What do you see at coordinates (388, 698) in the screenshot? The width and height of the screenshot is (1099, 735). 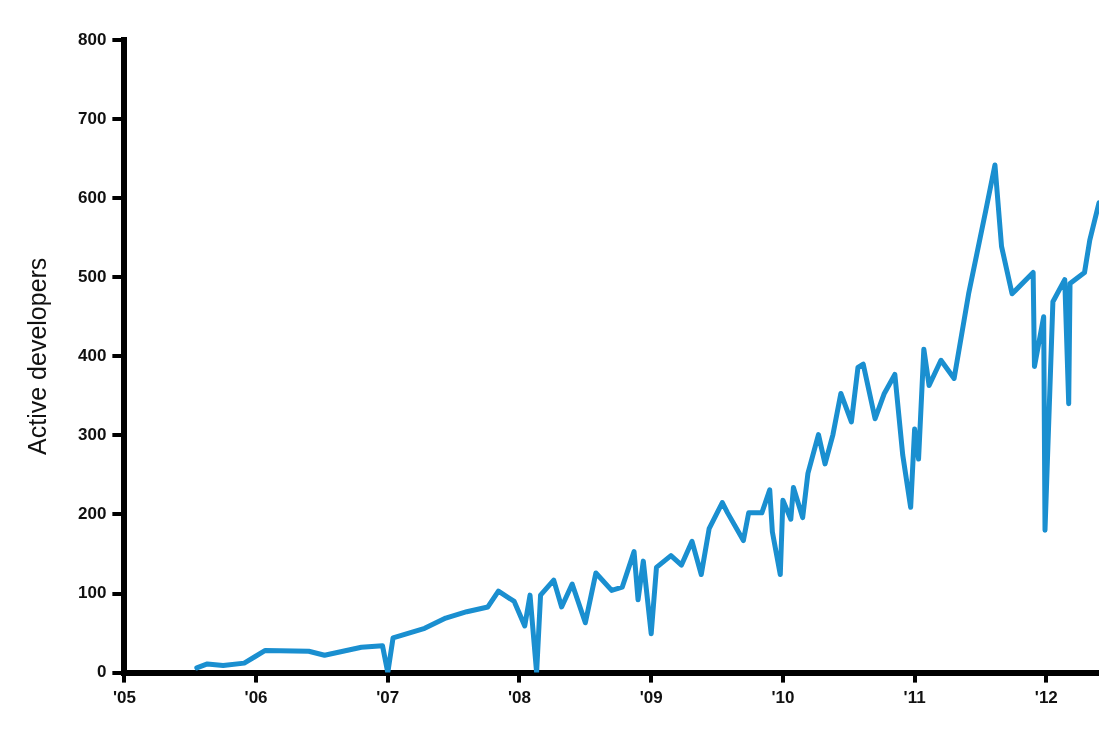 I see `x-tick-label: '07` at bounding box center [388, 698].